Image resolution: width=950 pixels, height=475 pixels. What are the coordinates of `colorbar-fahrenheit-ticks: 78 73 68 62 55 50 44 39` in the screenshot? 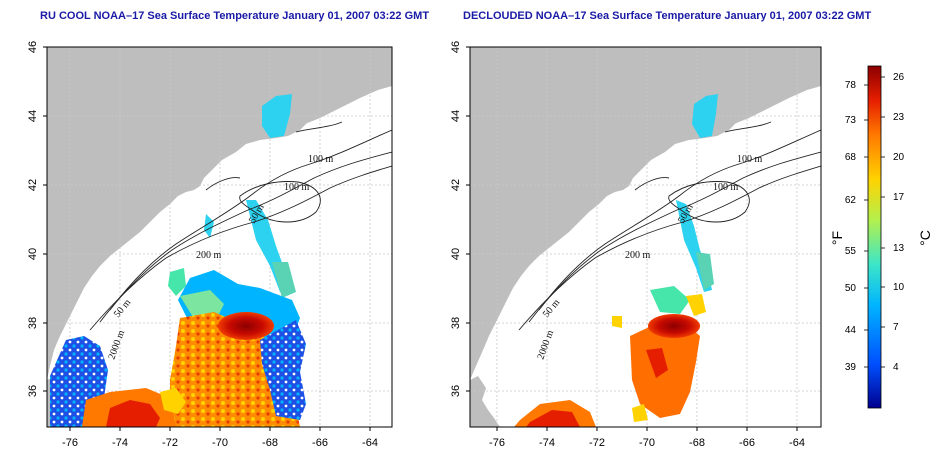 It's located at (851, 226).